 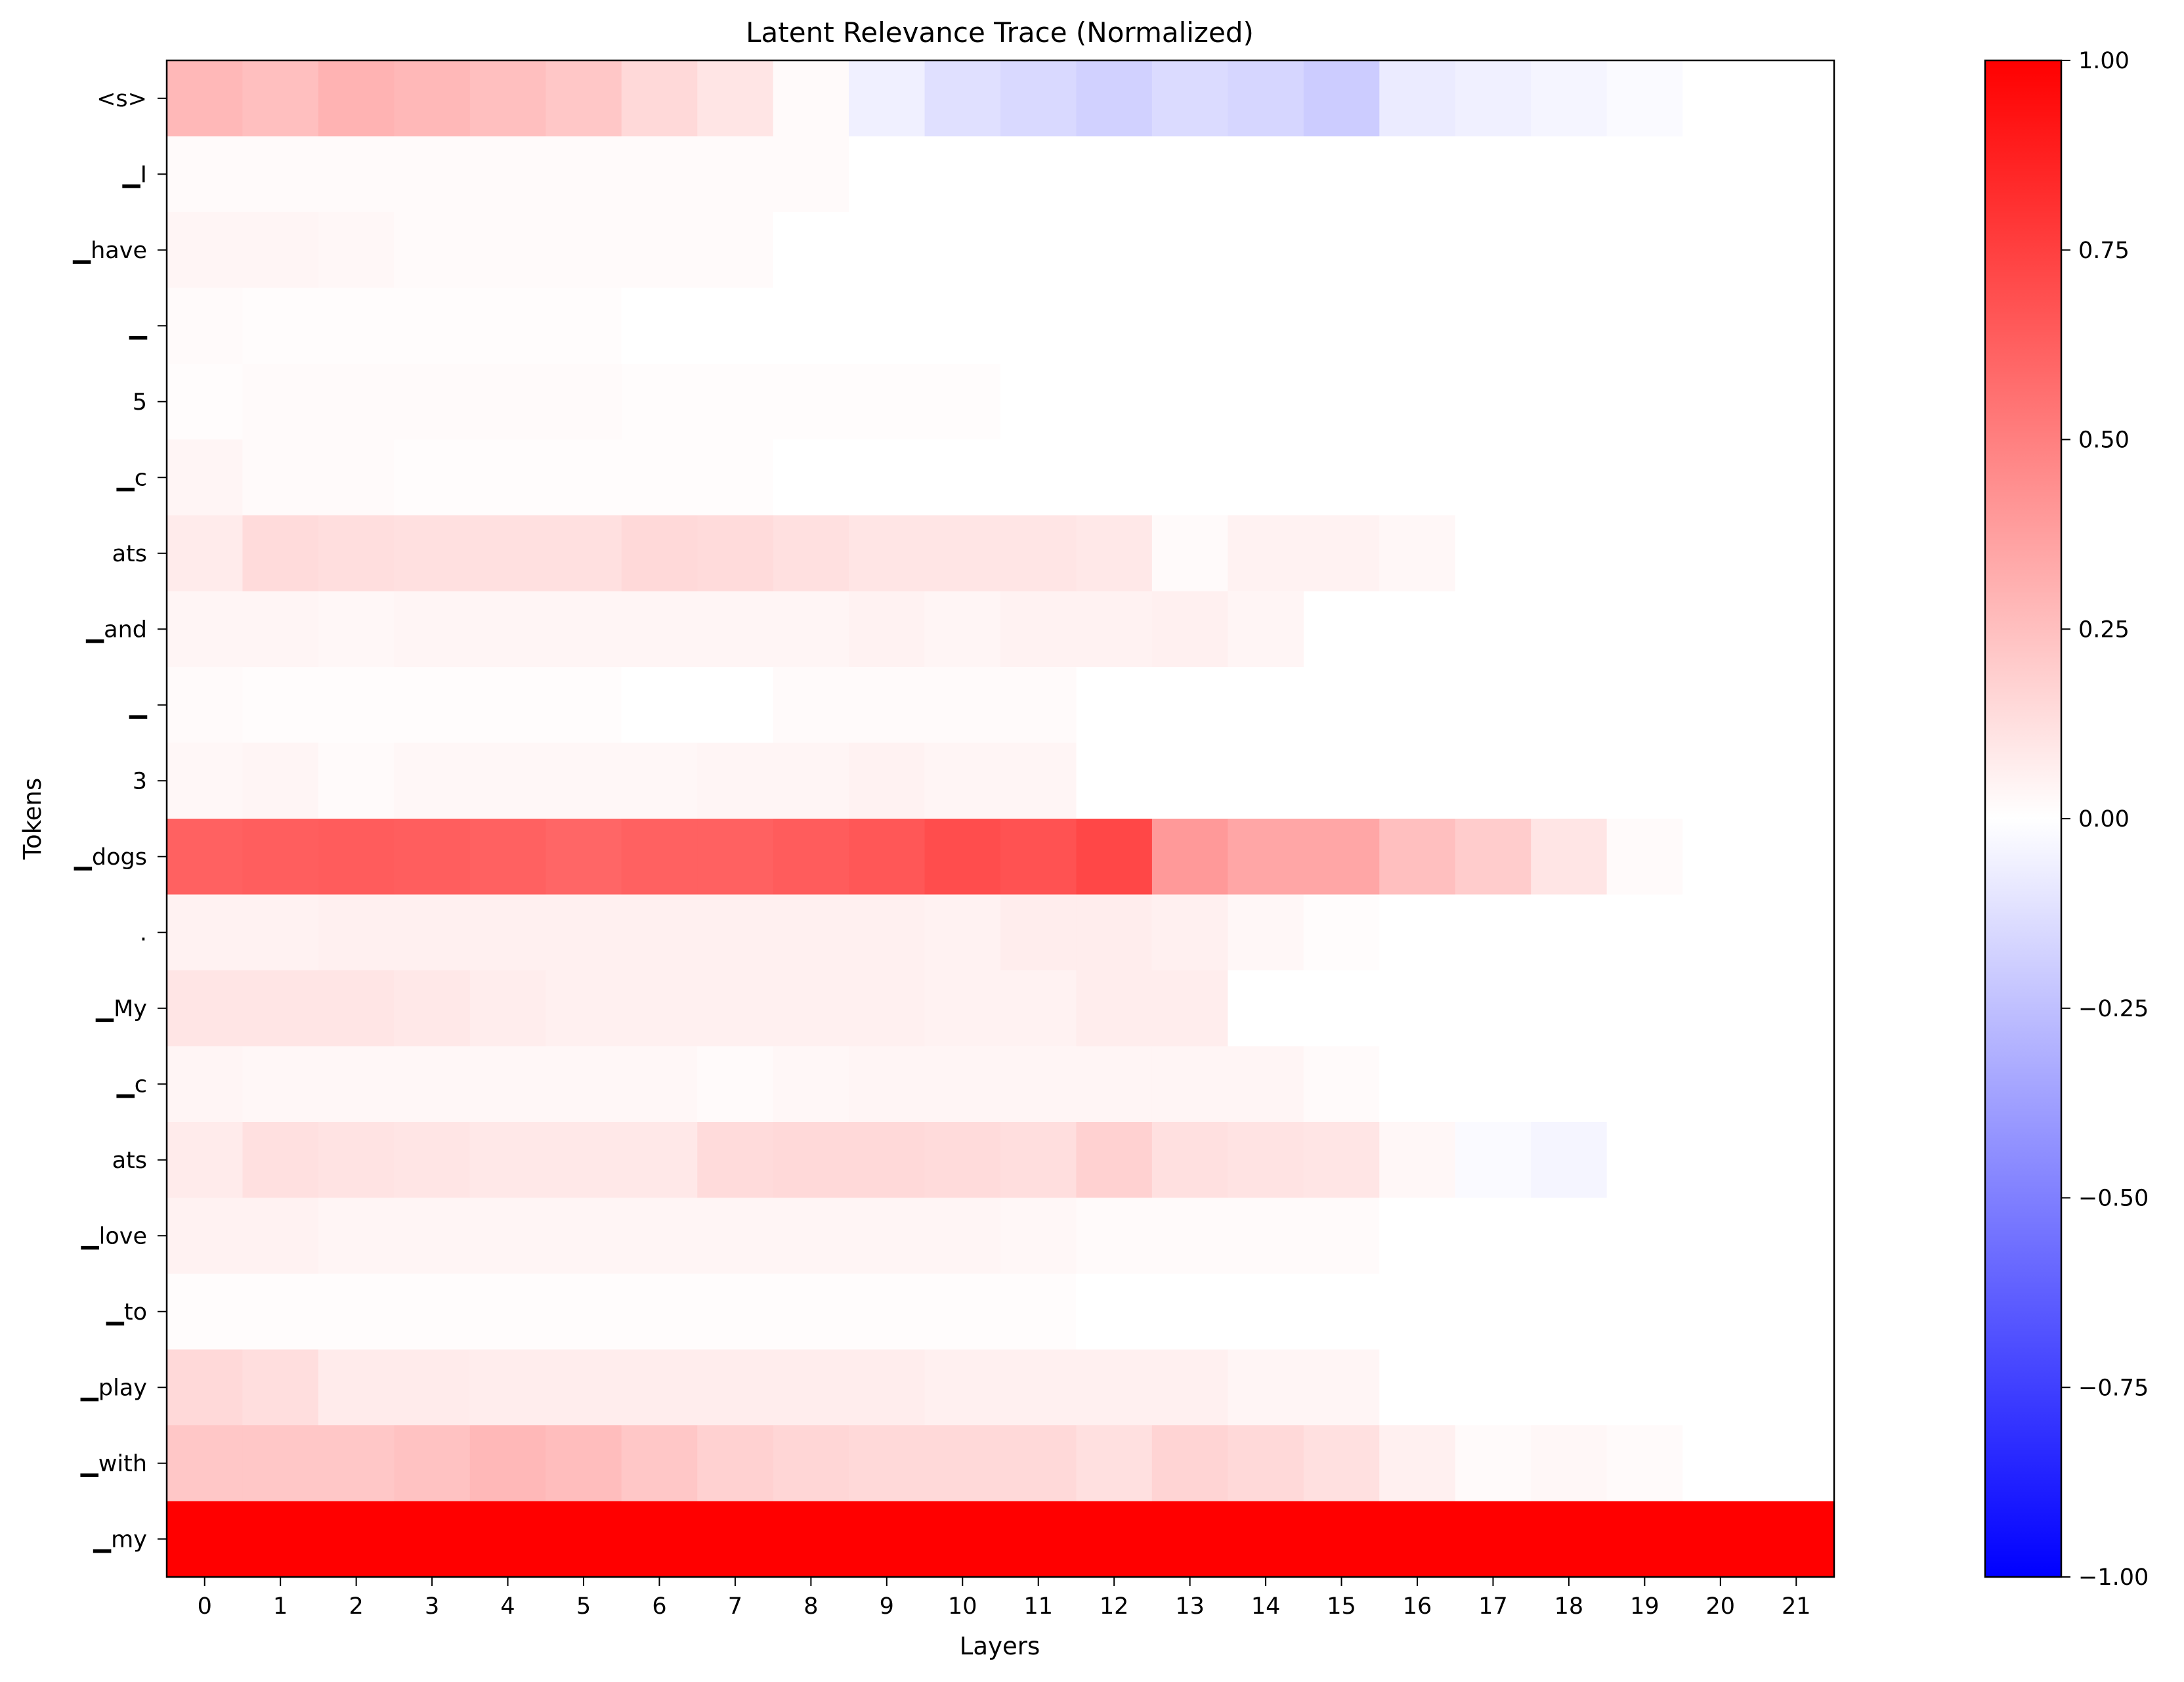 I want to click on x-tick-label: 8, so click(x=810, y=1606).